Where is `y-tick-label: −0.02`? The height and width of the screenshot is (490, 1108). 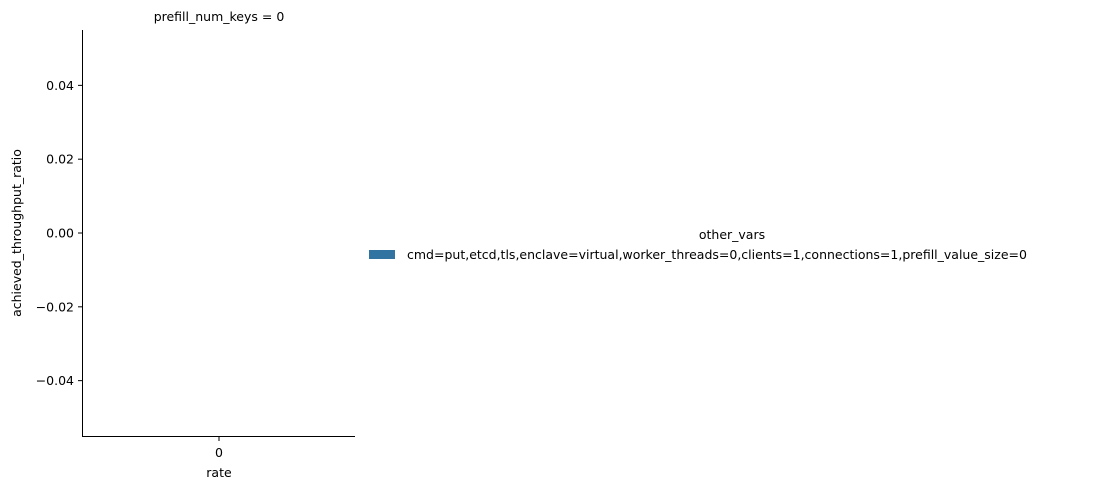 y-tick-label: −0.02 is located at coordinates (55, 306).